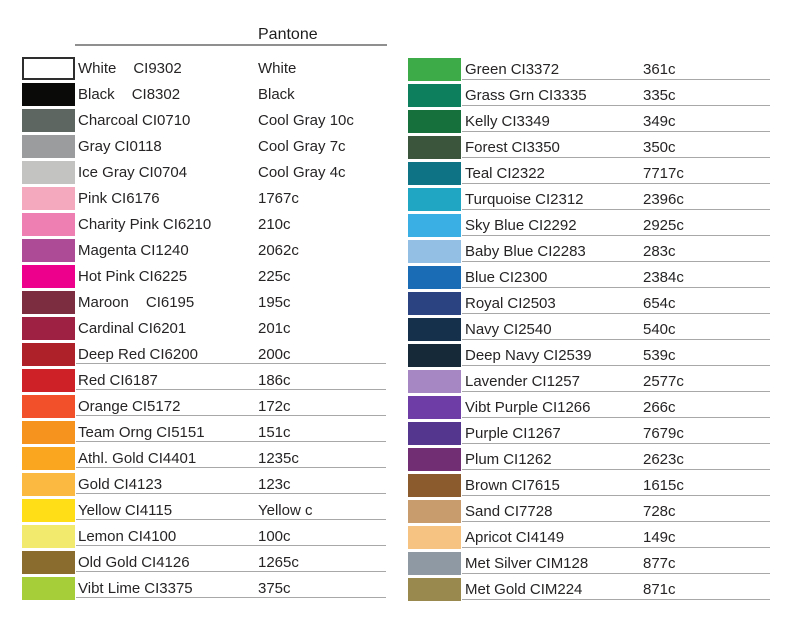  I want to click on color-name-label: Kelly, so click(481, 121).